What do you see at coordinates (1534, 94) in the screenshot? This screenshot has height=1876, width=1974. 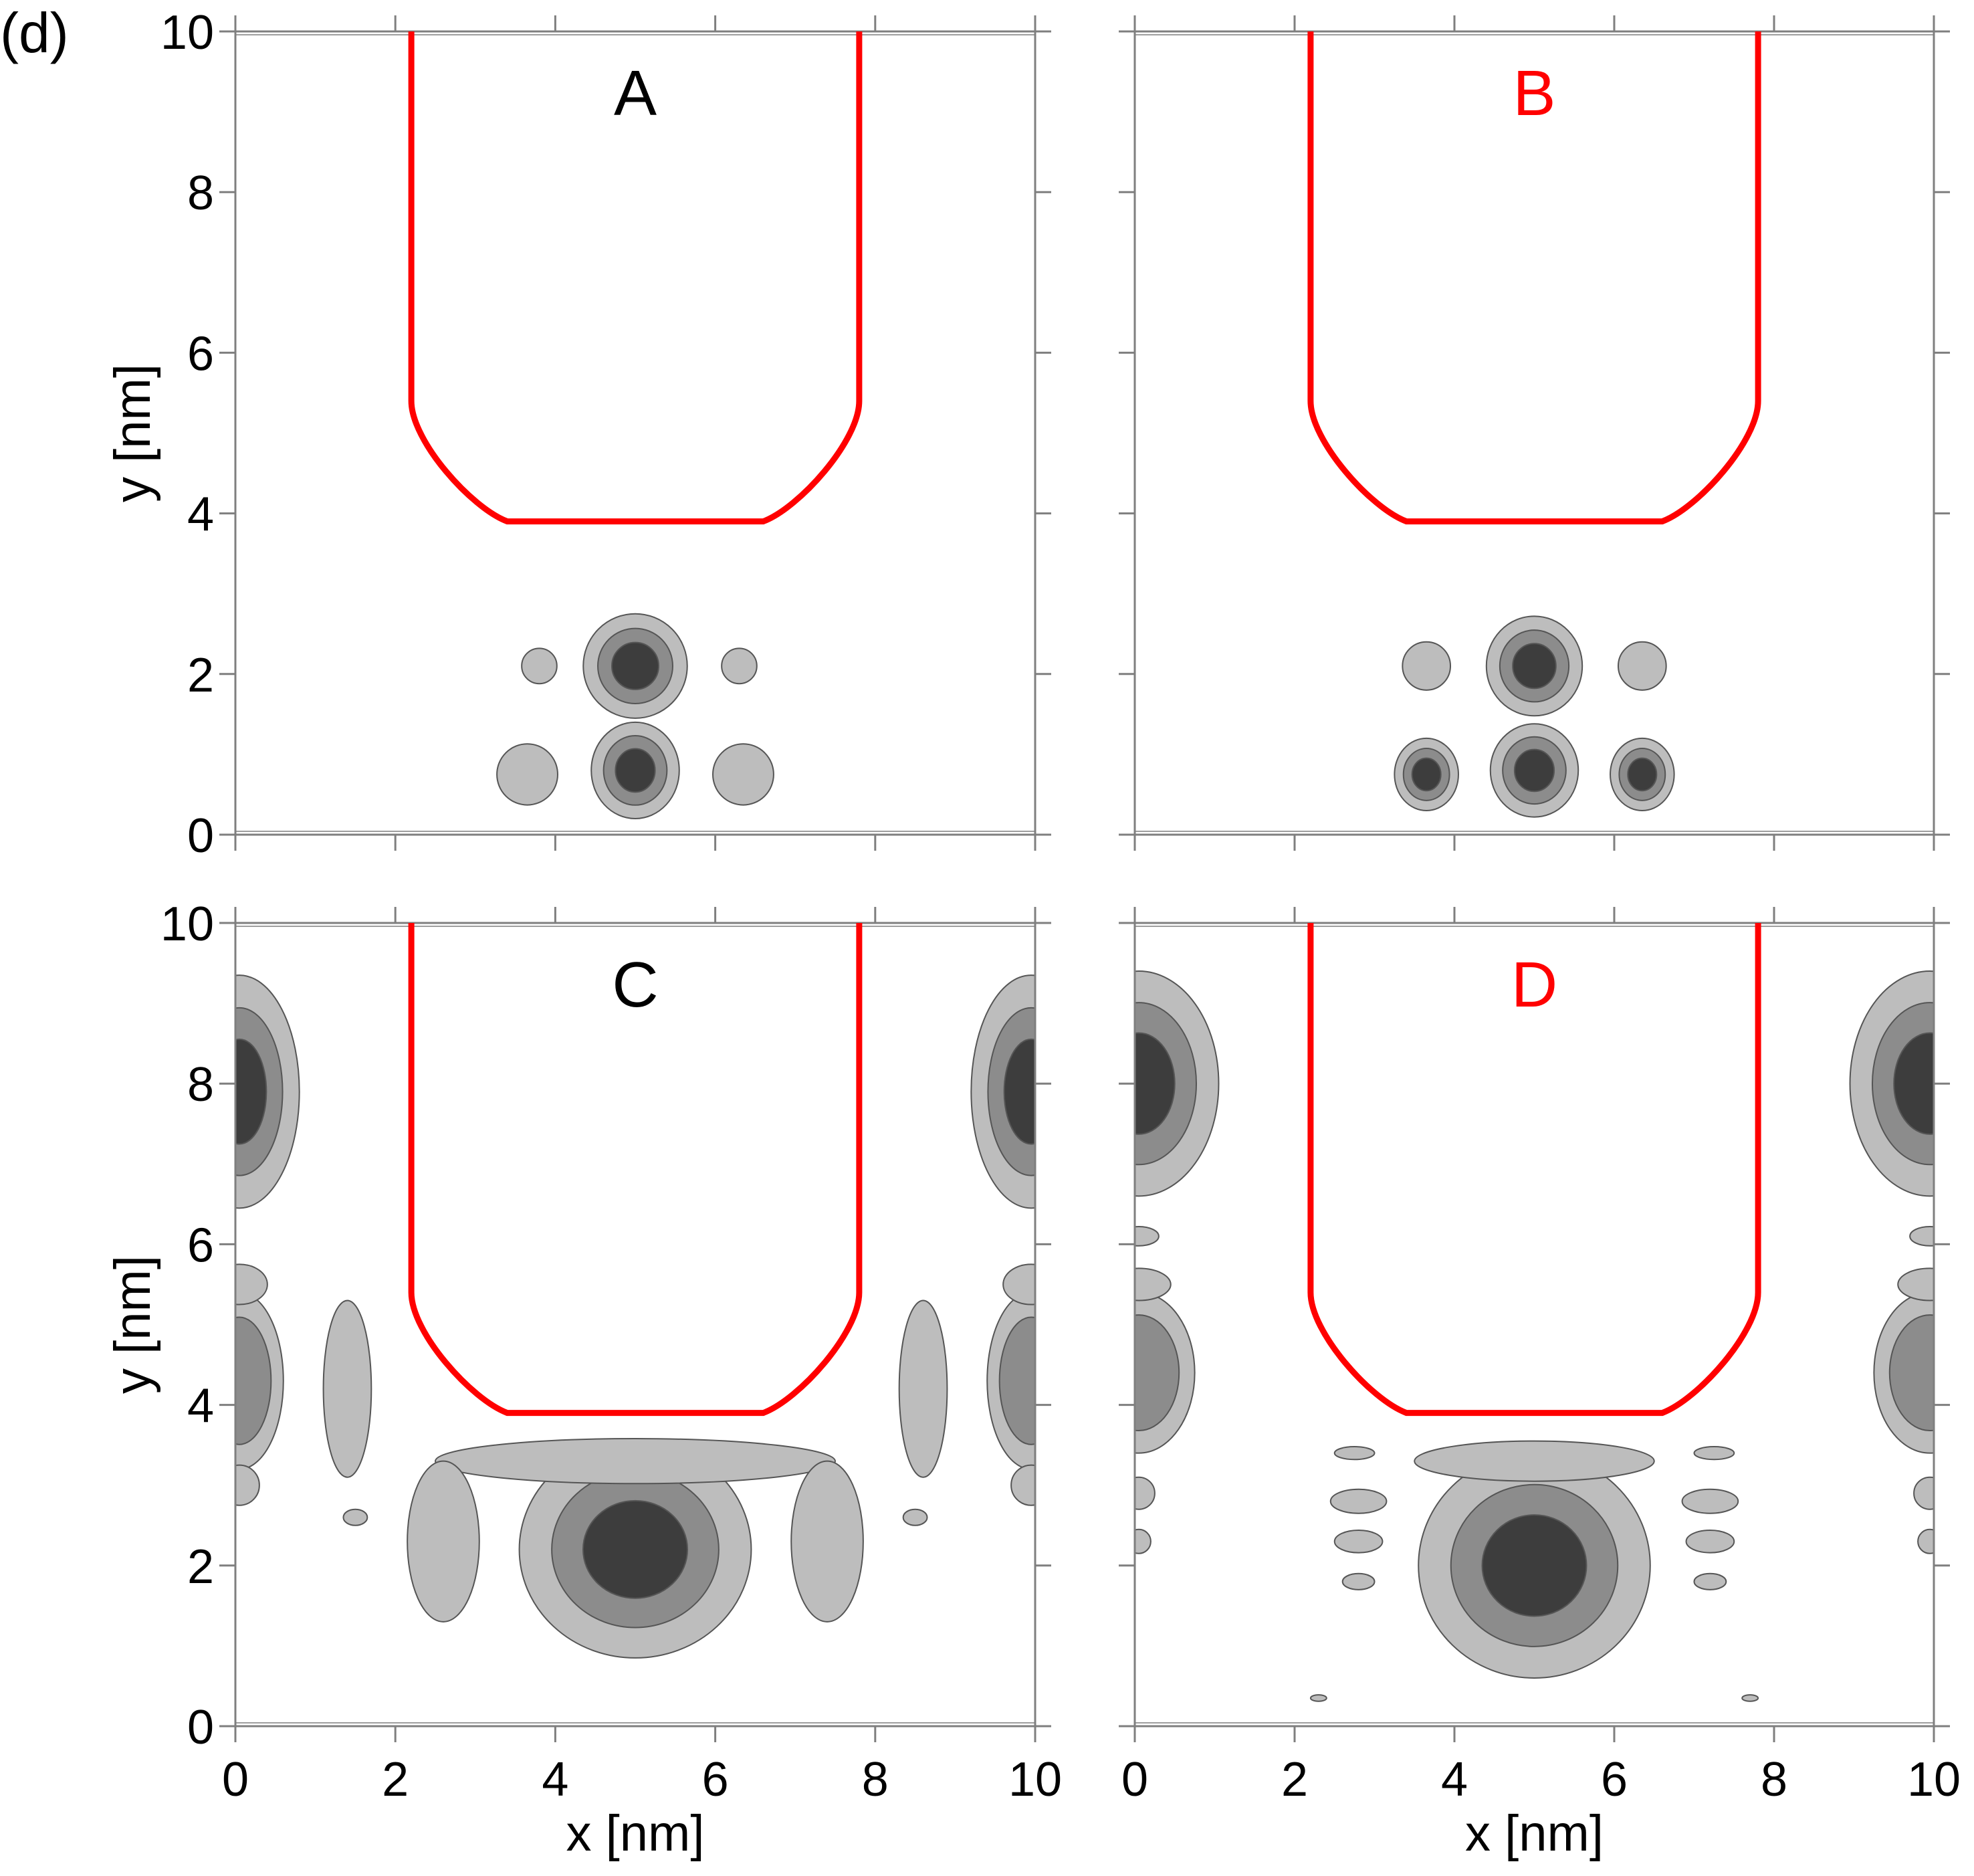 I see `panel-label-B: B` at bounding box center [1534, 94].